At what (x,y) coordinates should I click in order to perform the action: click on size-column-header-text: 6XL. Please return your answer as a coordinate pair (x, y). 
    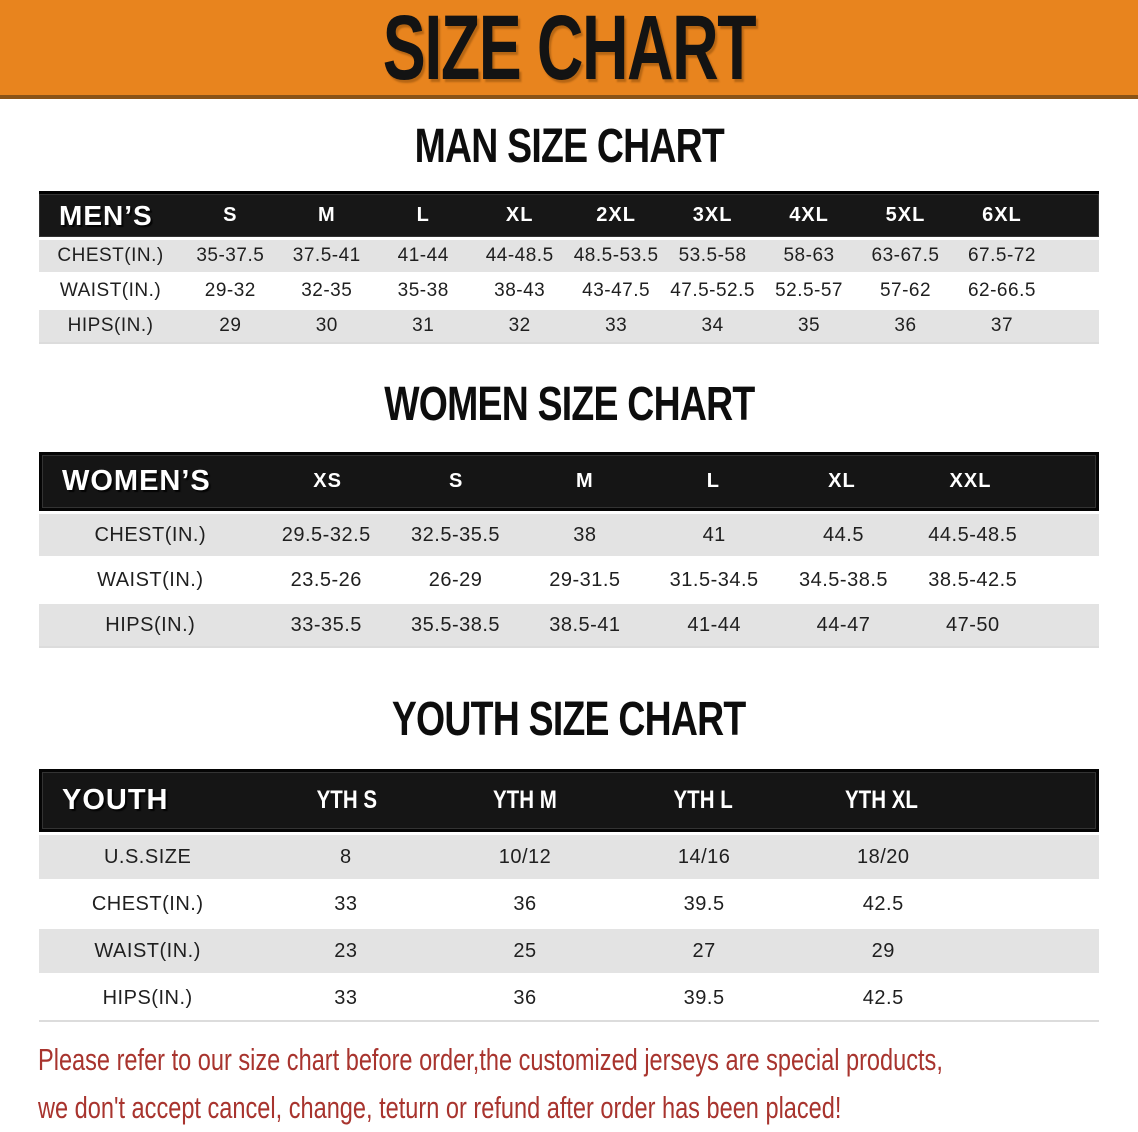
    Looking at the image, I should click on (1002, 215).